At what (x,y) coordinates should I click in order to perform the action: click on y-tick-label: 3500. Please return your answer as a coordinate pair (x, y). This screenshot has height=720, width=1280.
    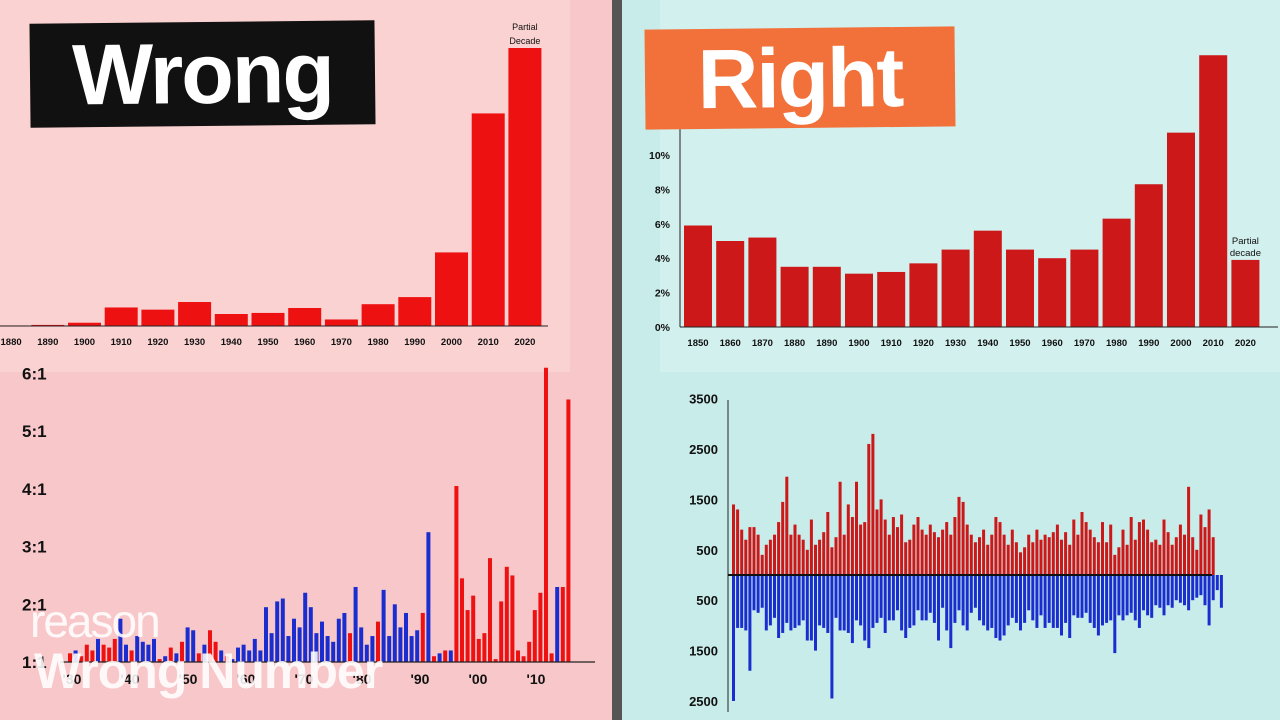
    Looking at the image, I should click on (703, 399).